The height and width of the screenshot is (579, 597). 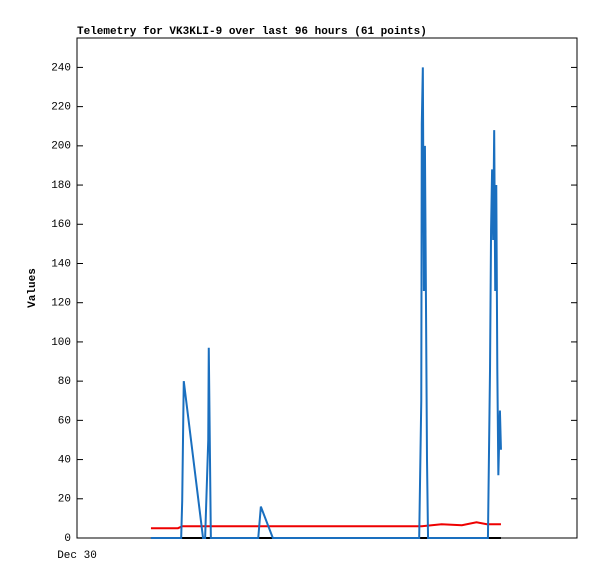 I want to click on y-tick-label: 0, so click(x=67, y=539).